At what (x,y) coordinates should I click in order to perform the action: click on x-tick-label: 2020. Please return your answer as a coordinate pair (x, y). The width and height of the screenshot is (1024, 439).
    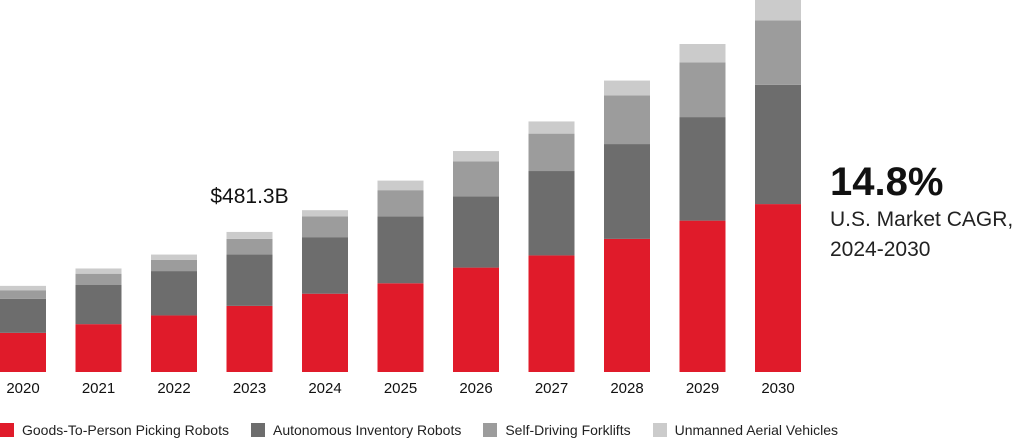
    Looking at the image, I should click on (22, 388).